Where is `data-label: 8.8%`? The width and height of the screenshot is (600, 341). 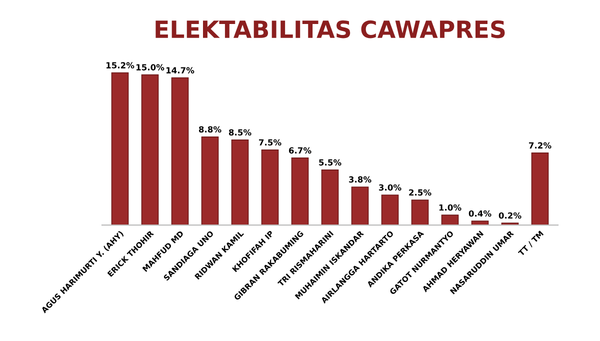 data-label: 8.8% is located at coordinates (210, 129).